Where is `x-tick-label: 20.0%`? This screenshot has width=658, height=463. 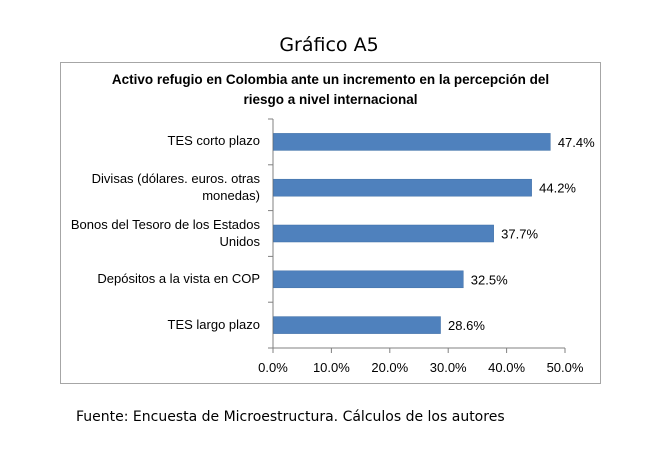 x-tick-label: 20.0% is located at coordinates (389, 367).